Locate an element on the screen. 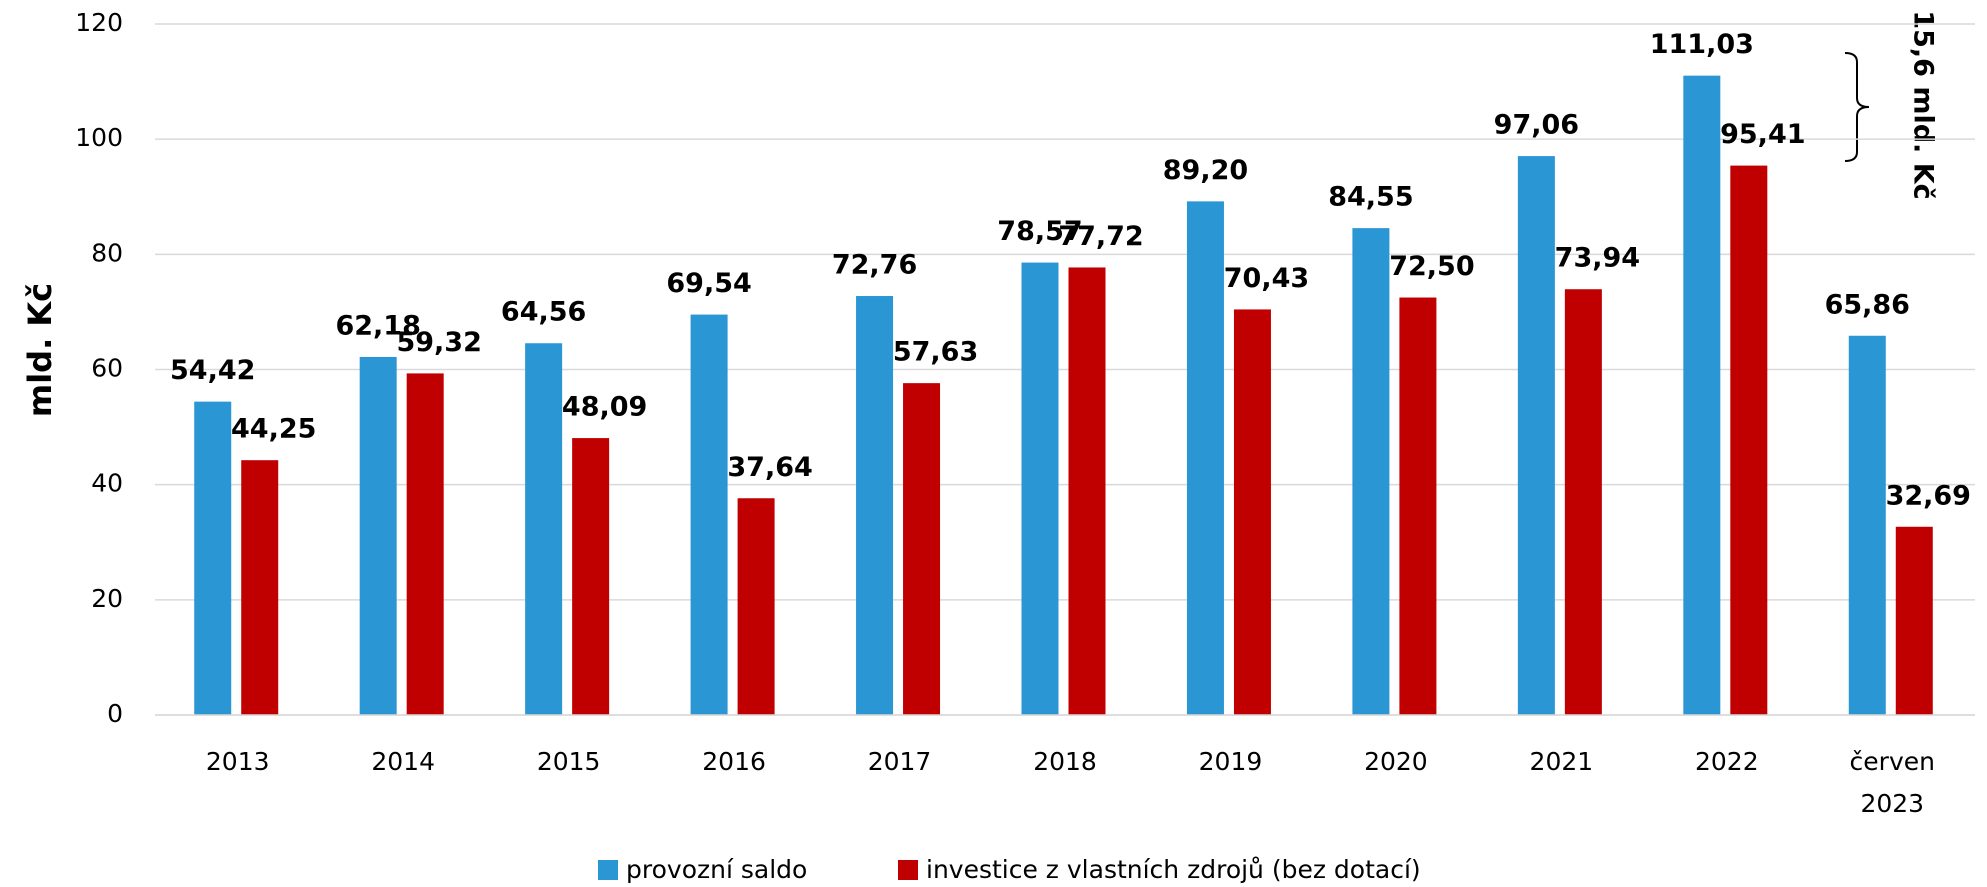 The height and width of the screenshot is (887, 1987). x-tick-label: 2020 is located at coordinates (1396, 761).